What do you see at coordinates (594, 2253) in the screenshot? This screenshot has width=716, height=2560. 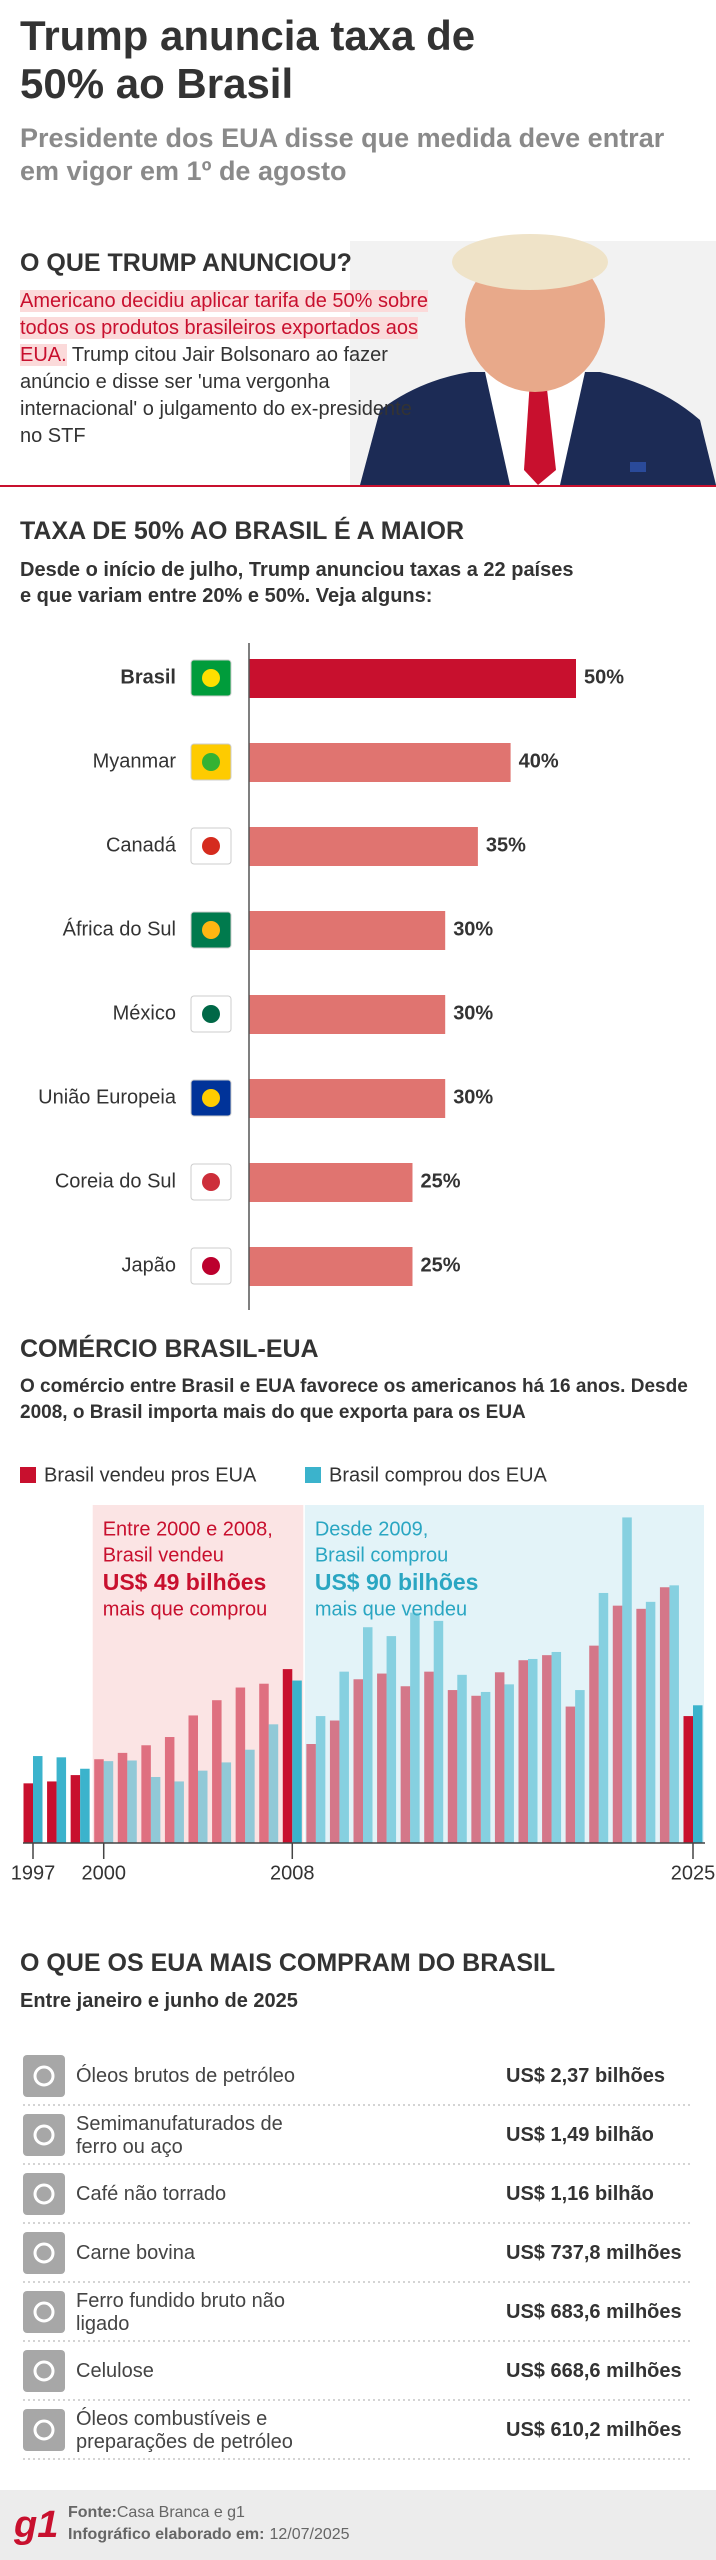 I see `item-value: US$ 737,8 milhões` at bounding box center [594, 2253].